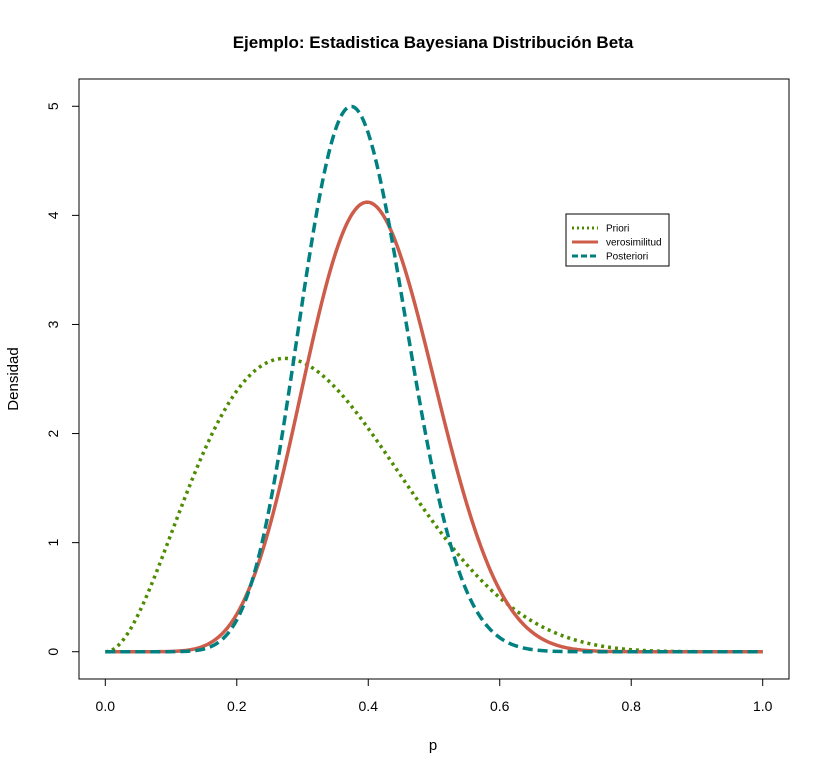  I want to click on y-axis: 0 1 2 3 4 5, so click(62, 379).